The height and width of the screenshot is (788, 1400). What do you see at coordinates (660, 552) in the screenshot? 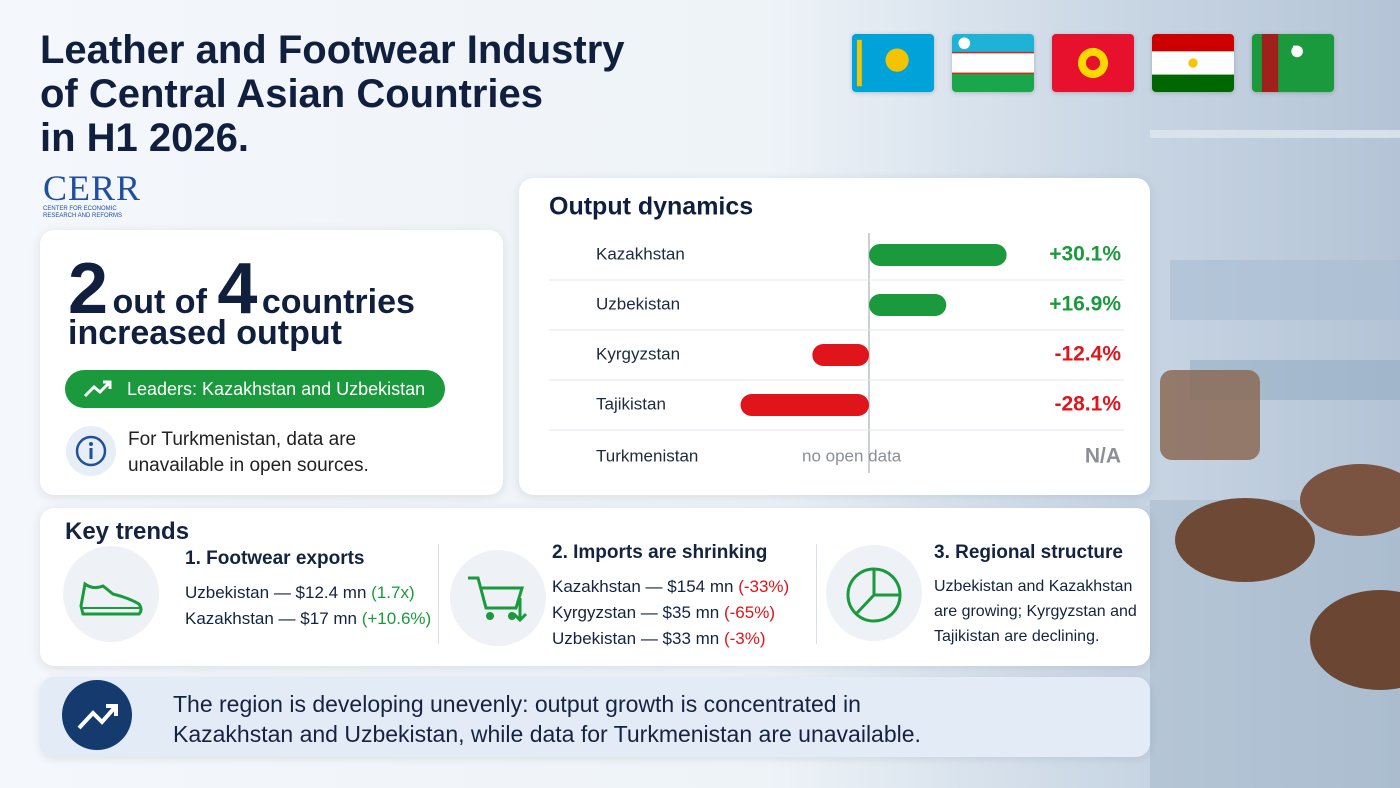
I see `trend-title: 2. Imports are shrinking` at bounding box center [660, 552].